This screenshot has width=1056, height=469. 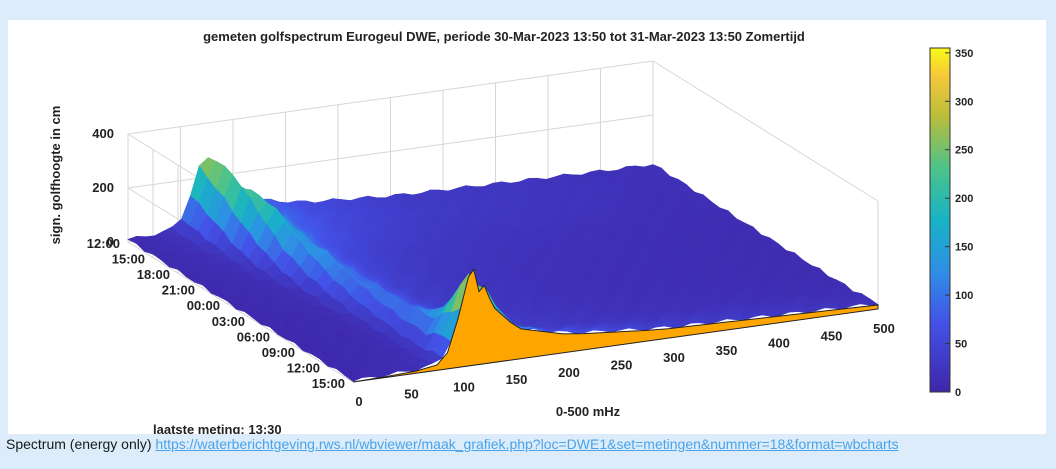 What do you see at coordinates (464, 386) in the screenshot?
I see `x-tick-label: 100` at bounding box center [464, 386].